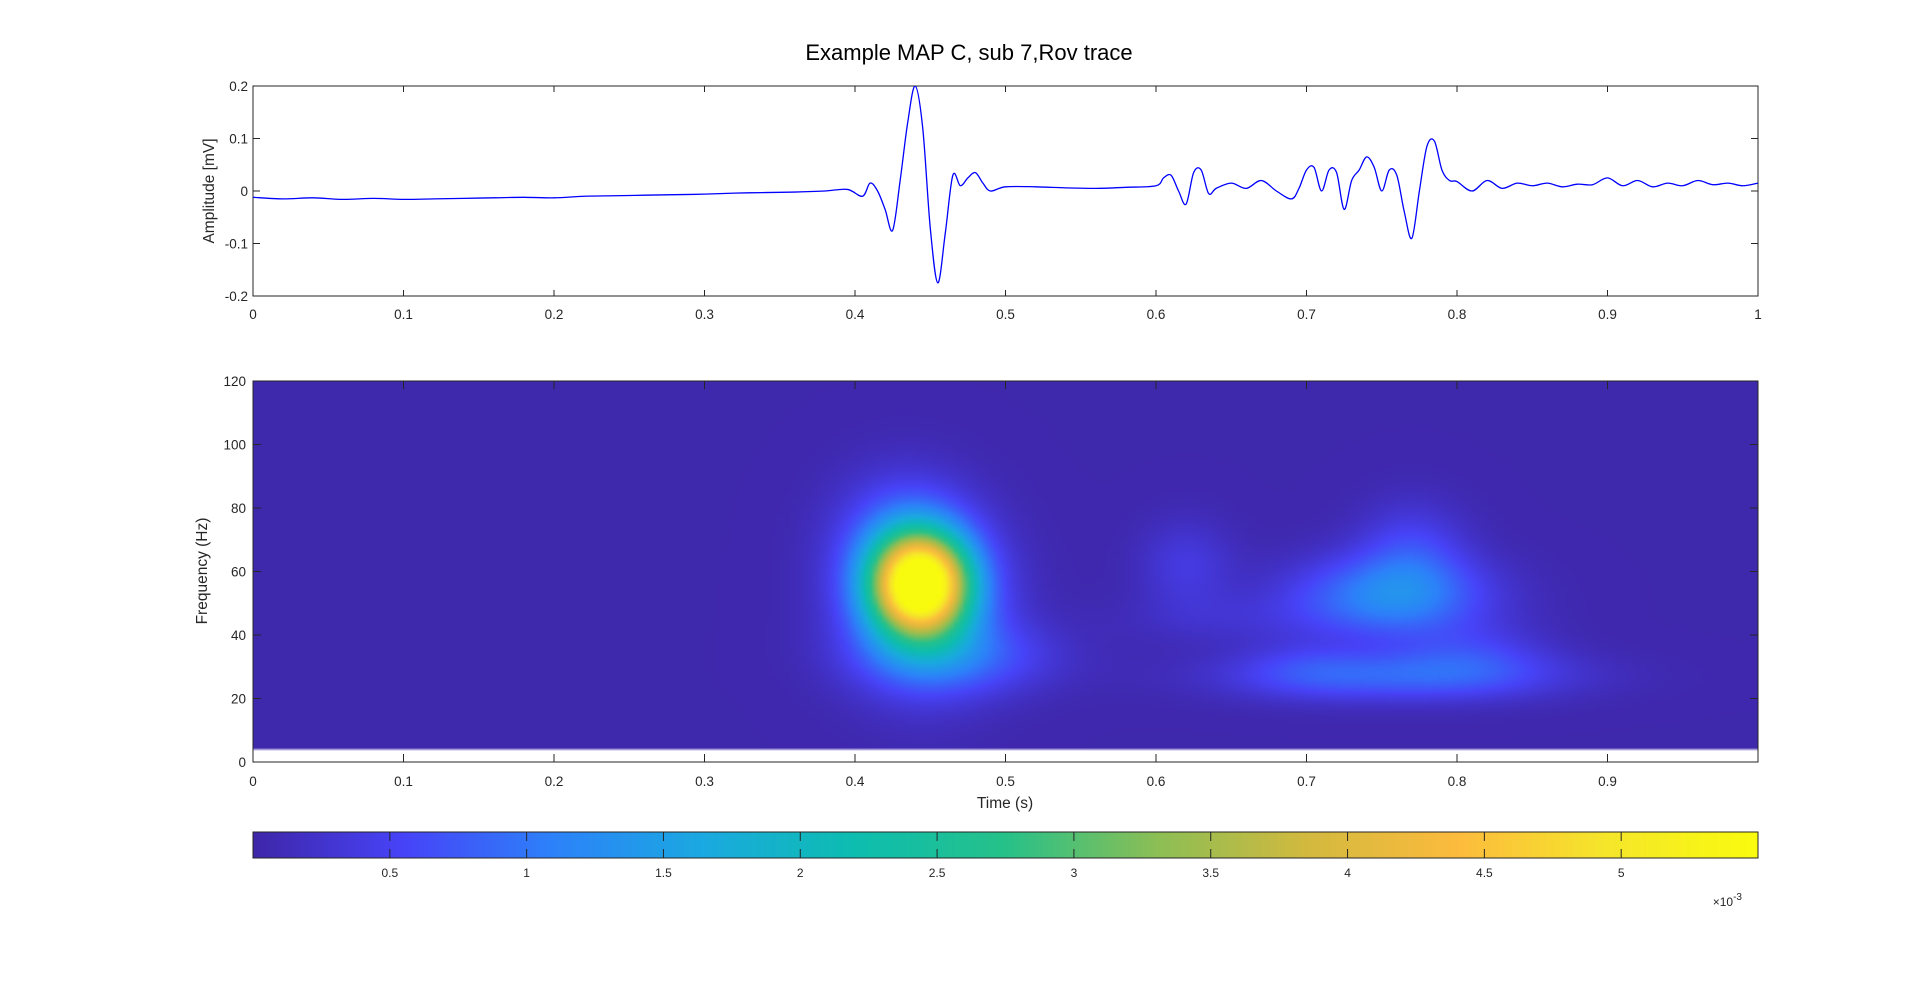 This screenshot has height=986, width=1920. What do you see at coordinates (1607, 781) in the screenshot?
I see `heatmap-xtick-label: 0.9` at bounding box center [1607, 781].